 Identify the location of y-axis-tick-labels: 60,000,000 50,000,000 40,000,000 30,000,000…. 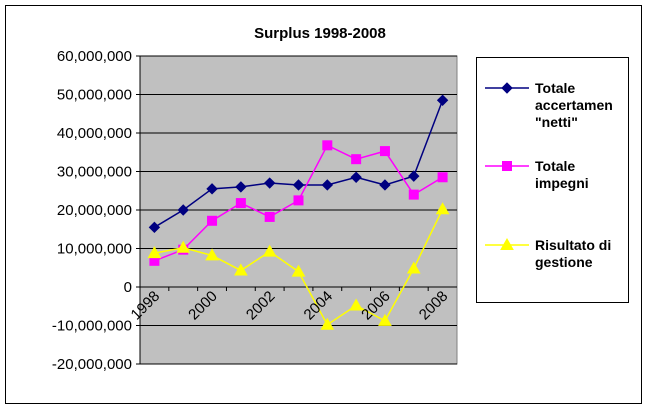
(92, 210).